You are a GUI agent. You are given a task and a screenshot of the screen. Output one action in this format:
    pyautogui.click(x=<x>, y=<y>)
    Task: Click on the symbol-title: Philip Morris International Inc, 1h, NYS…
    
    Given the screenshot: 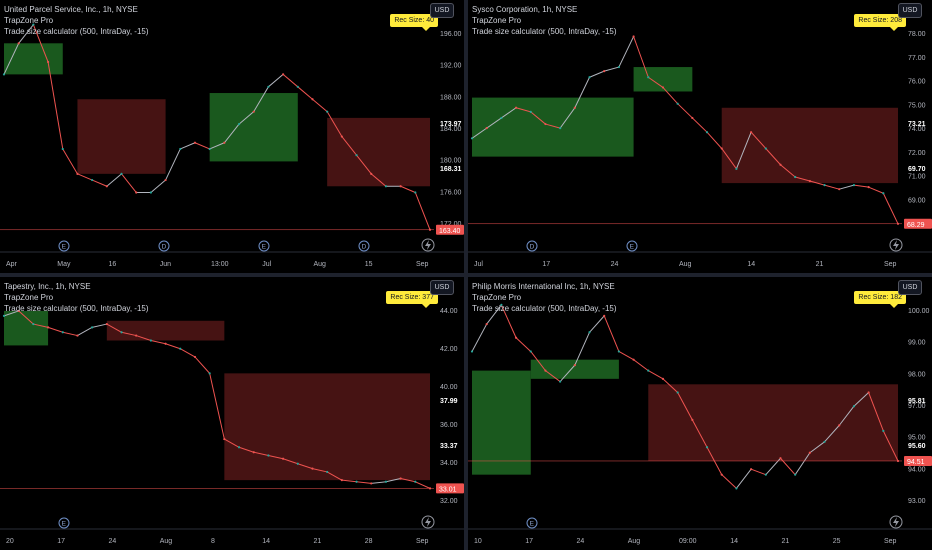 What is the action you would take?
    pyautogui.click(x=543, y=286)
    